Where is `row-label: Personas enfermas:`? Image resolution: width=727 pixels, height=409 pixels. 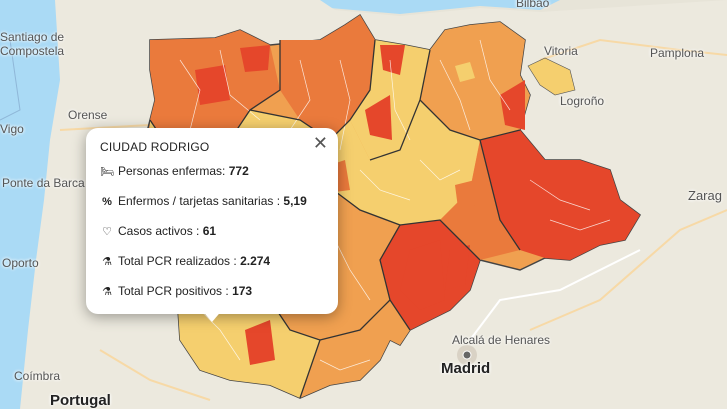 row-label: Personas enfermas: is located at coordinates (172, 171).